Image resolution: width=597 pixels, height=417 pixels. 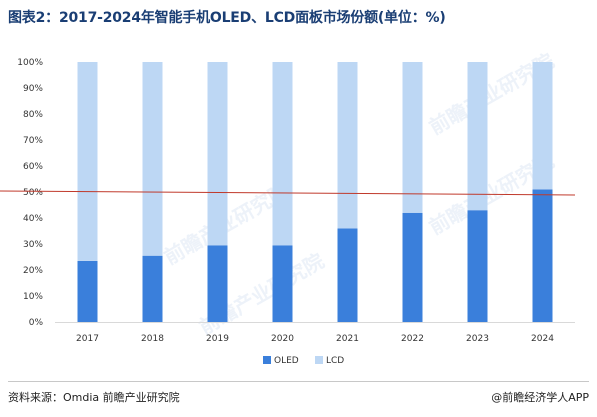 What do you see at coordinates (282, 154) in the screenshot?
I see `bar-lcd-2020` at bounding box center [282, 154].